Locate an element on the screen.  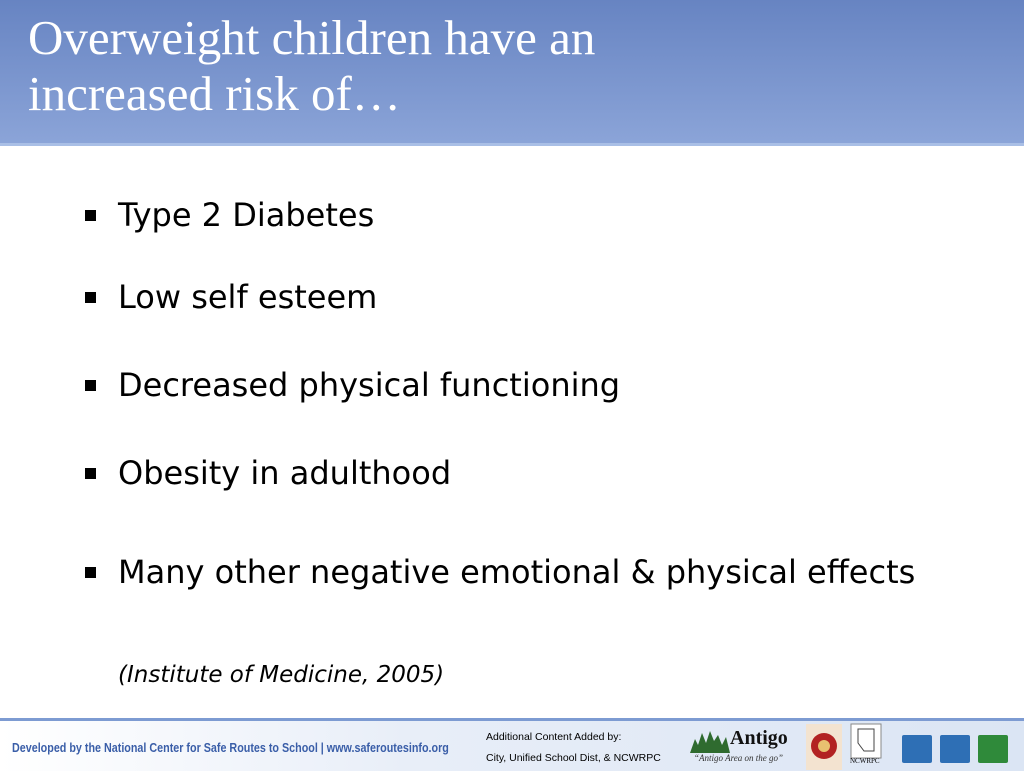
tree-graphic is located at coordinates (710, 742).